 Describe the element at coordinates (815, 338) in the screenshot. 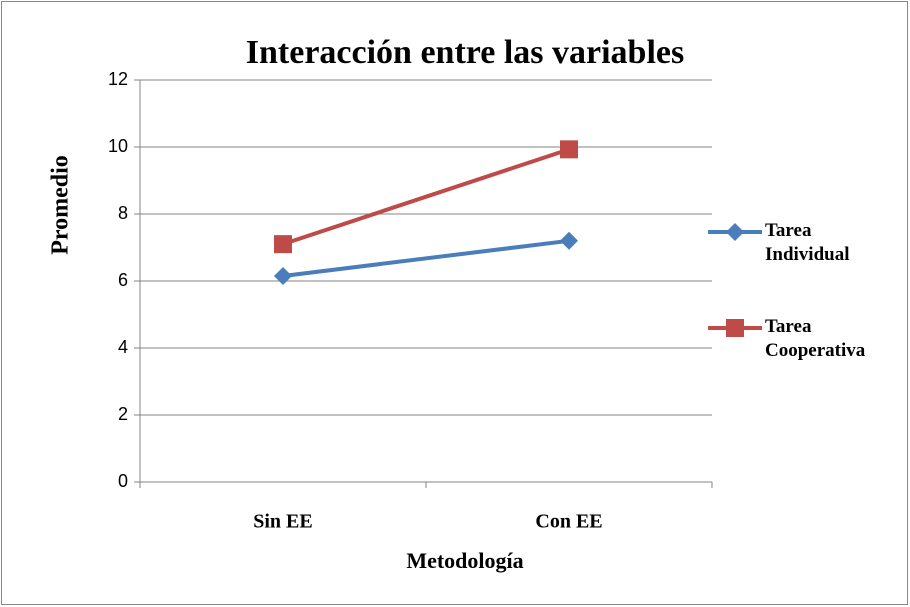

I see `legend-label: Tarea Cooperativa` at that location.